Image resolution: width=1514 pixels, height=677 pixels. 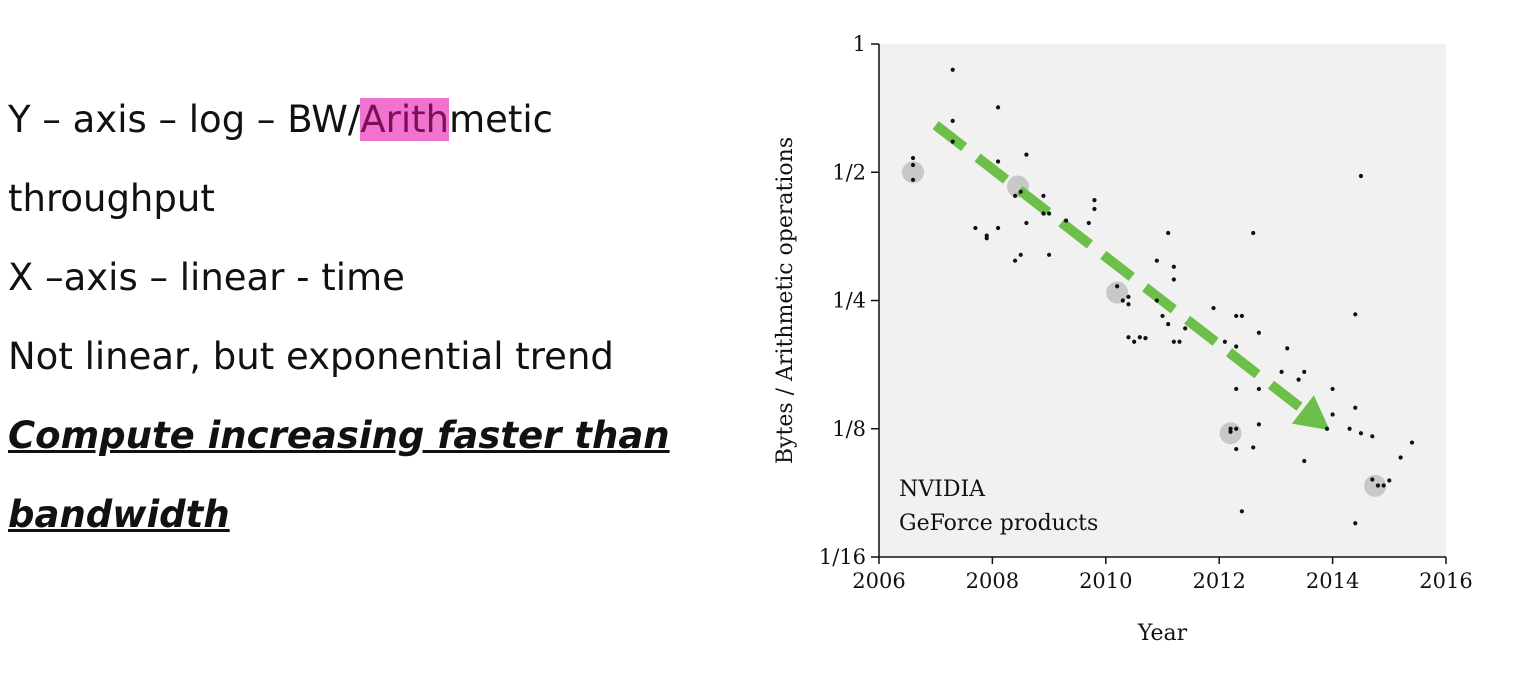 What do you see at coordinates (111, 198) in the screenshot?
I see `bullet-throughput: throughput` at bounding box center [111, 198].